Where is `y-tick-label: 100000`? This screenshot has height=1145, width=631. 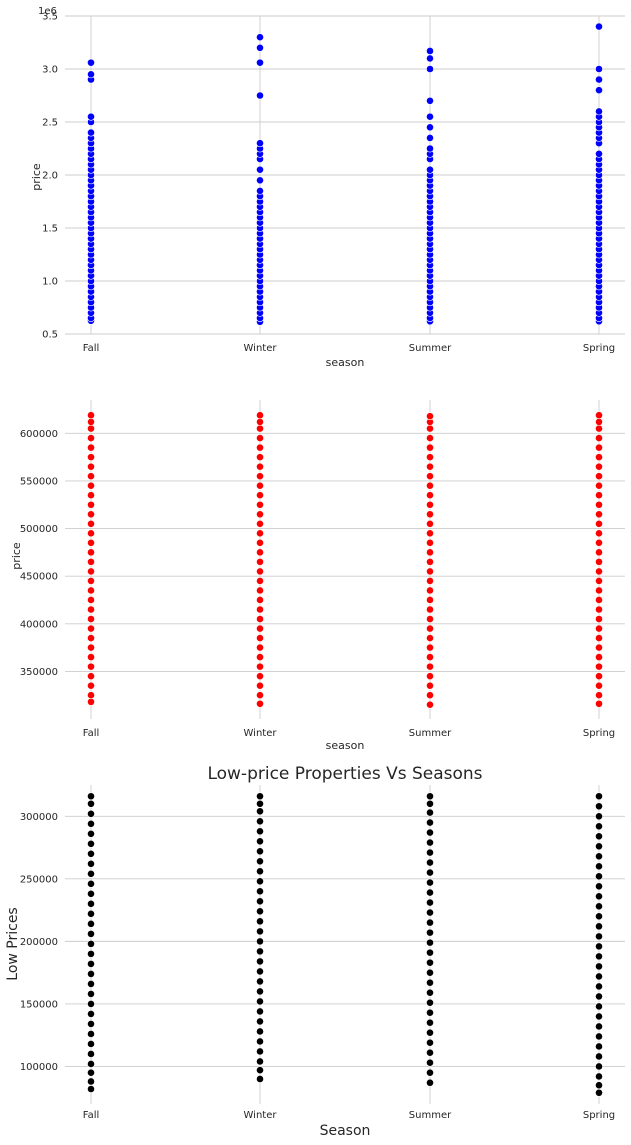
y-tick-label: 100000 is located at coordinates (39, 1067).